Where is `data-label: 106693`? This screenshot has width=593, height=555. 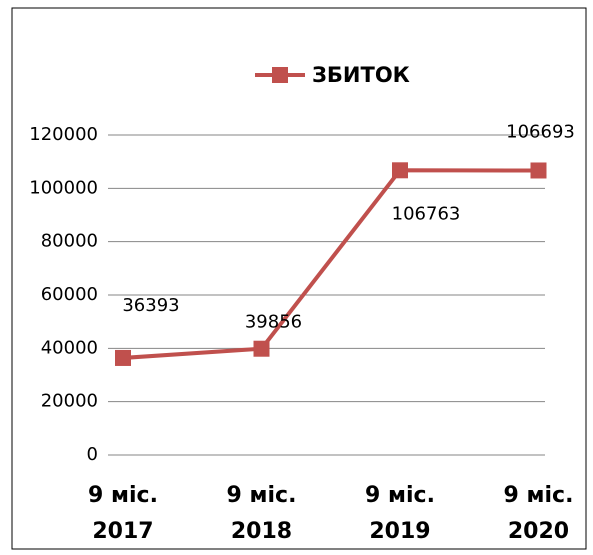 data-label: 106693 is located at coordinates (540, 131).